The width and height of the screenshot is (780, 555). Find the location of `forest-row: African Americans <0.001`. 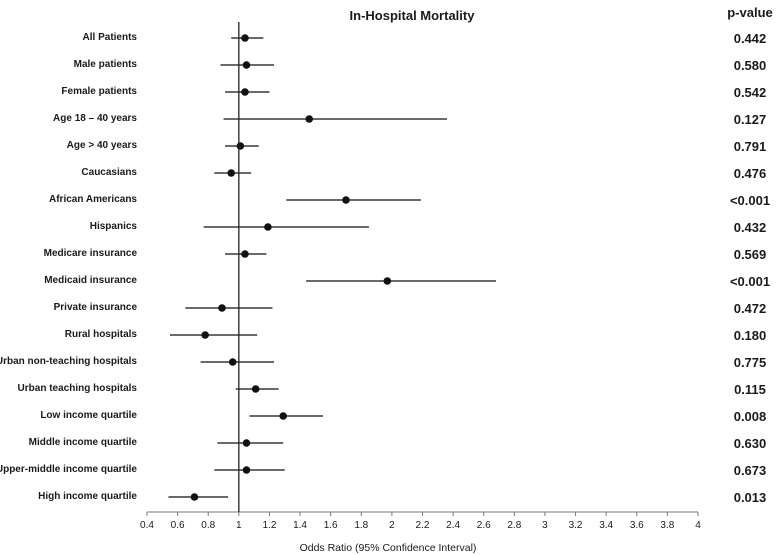

forest-row: African Americans <0.001 is located at coordinates (409, 200).